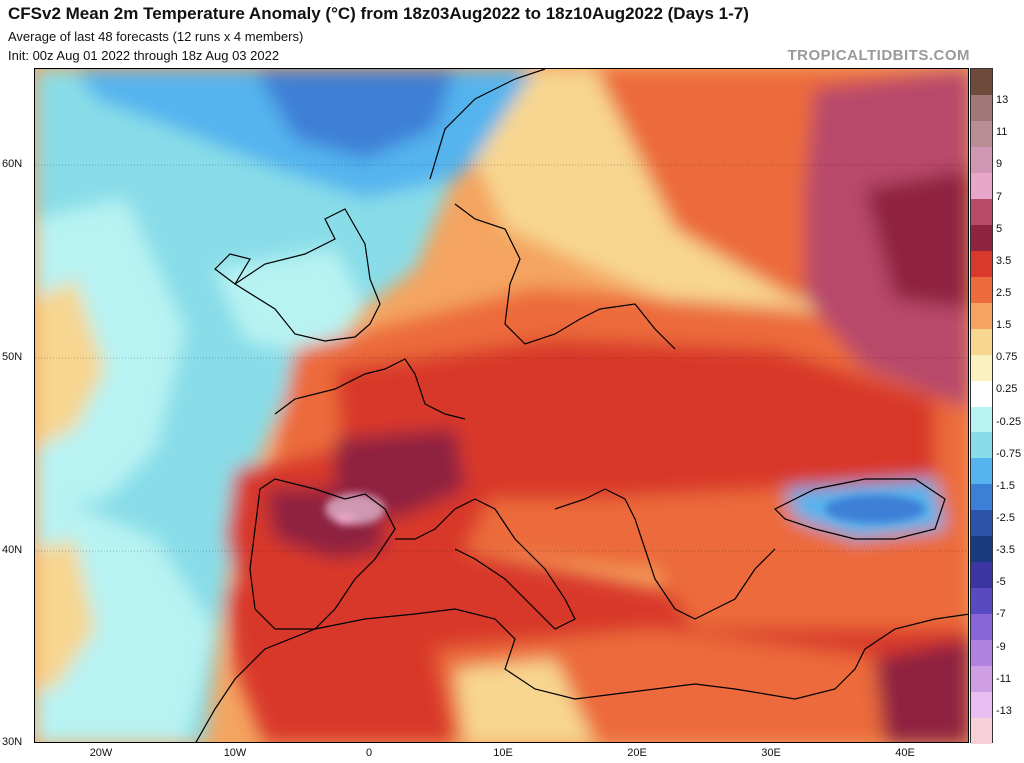  I want to click on legend-label: 5, so click(999, 228).